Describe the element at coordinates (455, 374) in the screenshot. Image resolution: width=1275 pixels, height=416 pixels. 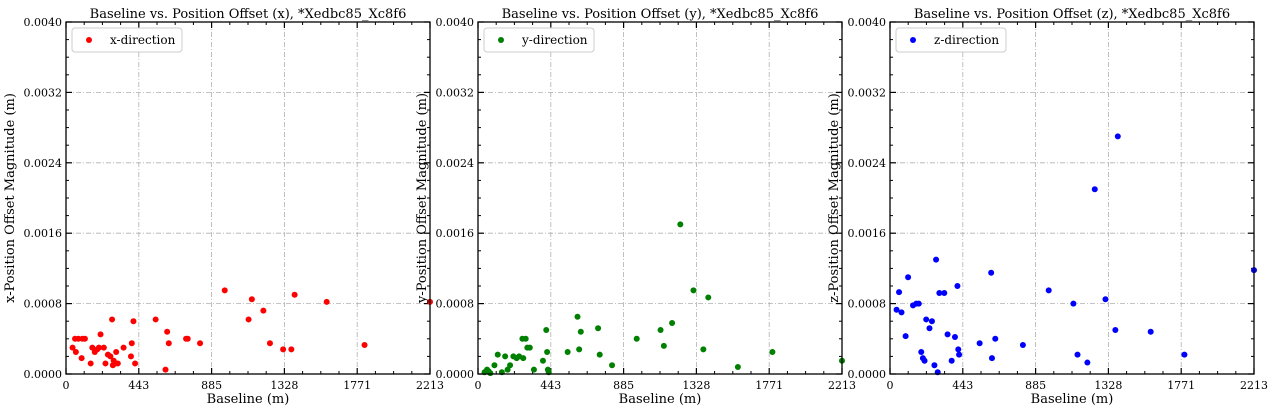
I see `y-tick-label: 0.0000` at that location.